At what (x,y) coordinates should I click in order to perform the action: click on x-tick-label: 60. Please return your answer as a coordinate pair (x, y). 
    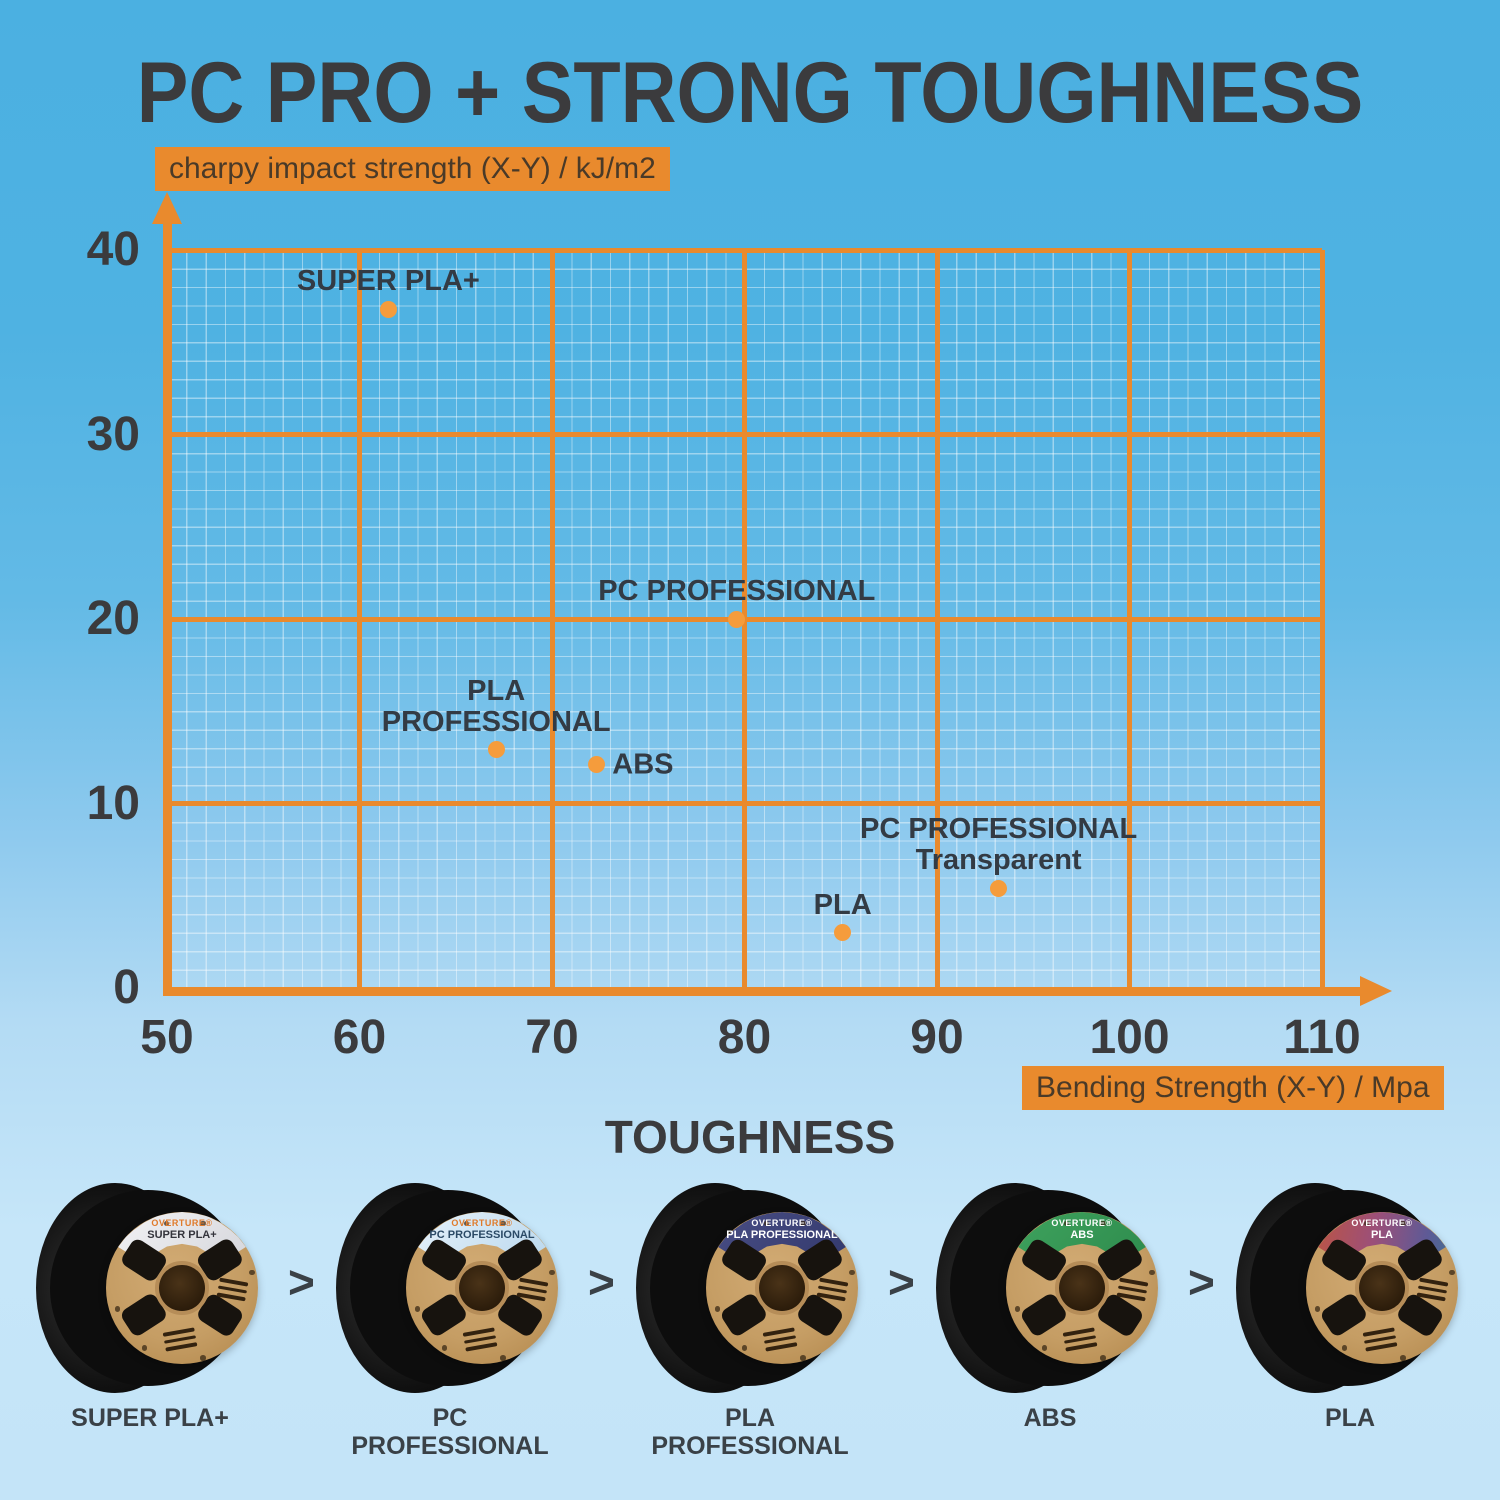
    Looking at the image, I should click on (359, 1037).